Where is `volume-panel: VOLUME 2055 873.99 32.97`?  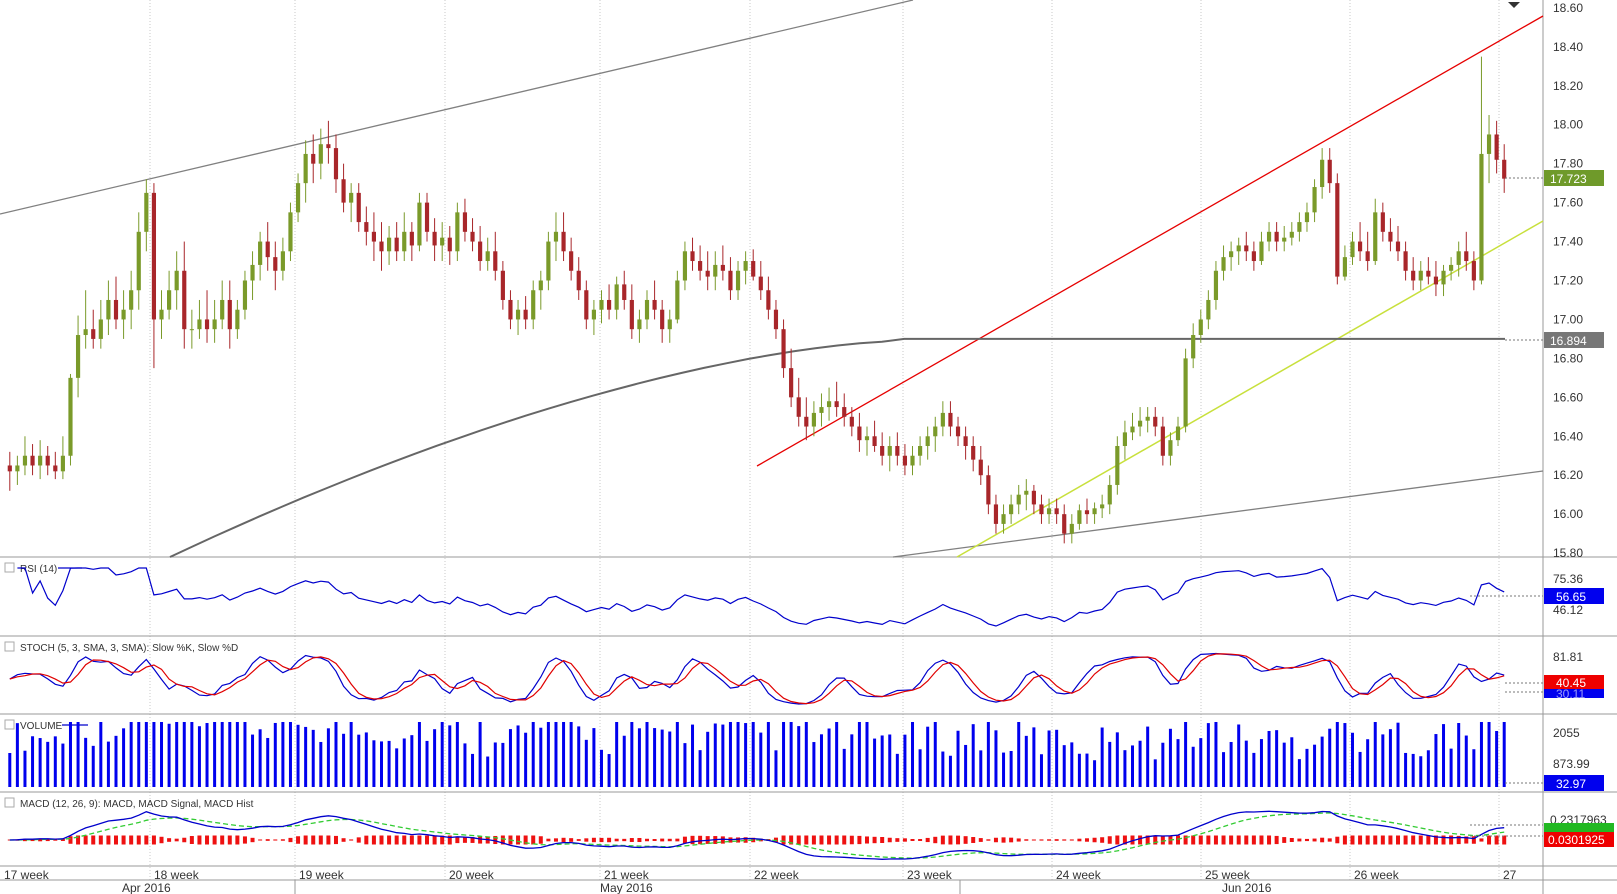 volume-panel: VOLUME 2055 873.99 32.97 is located at coordinates (804, 755).